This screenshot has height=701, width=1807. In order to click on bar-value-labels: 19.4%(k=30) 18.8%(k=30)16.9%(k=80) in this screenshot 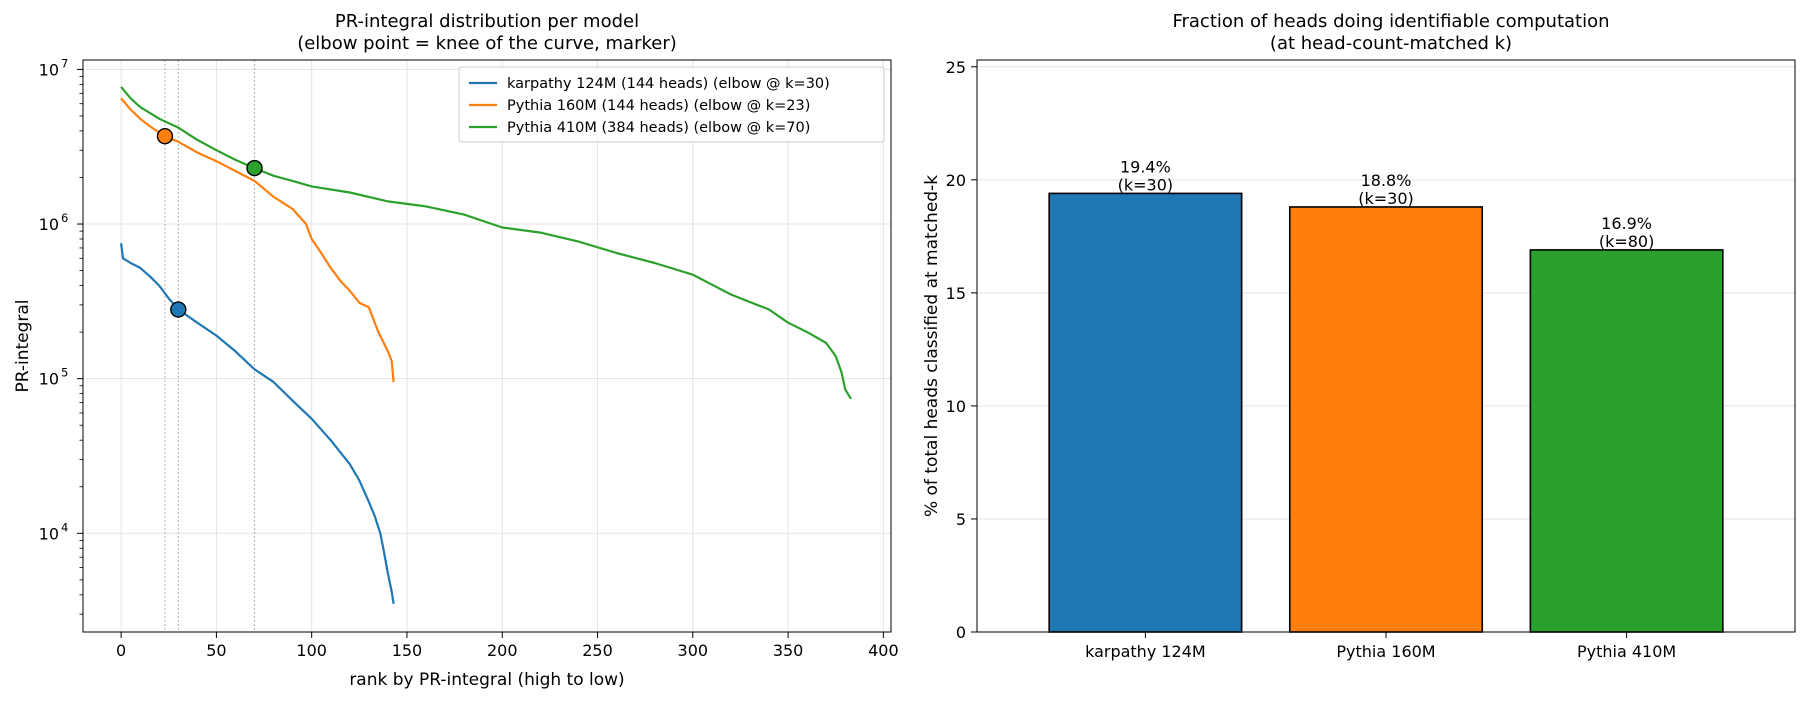, I will do `click(1386, 204)`.